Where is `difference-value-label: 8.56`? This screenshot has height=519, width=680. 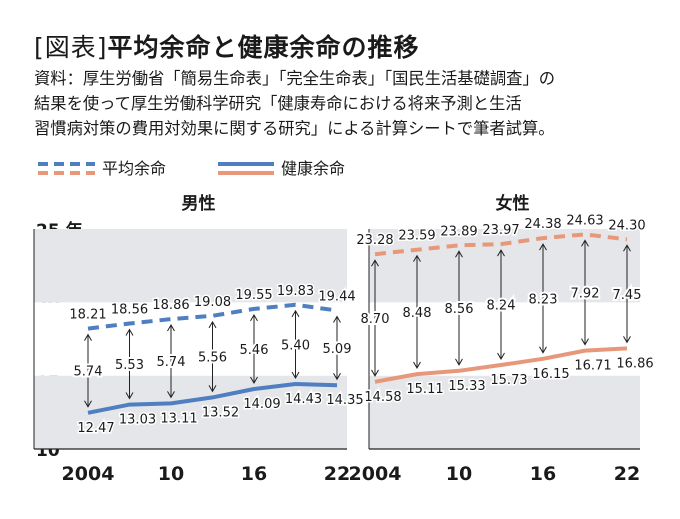 difference-value-label: 8.56 is located at coordinates (459, 309).